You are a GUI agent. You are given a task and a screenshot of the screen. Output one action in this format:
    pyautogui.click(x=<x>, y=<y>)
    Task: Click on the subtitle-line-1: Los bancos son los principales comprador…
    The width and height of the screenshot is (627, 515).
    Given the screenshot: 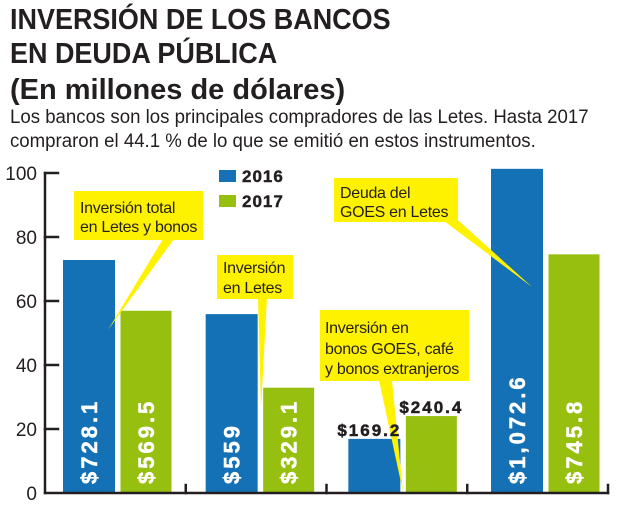 What is the action you would take?
    pyautogui.click(x=299, y=117)
    